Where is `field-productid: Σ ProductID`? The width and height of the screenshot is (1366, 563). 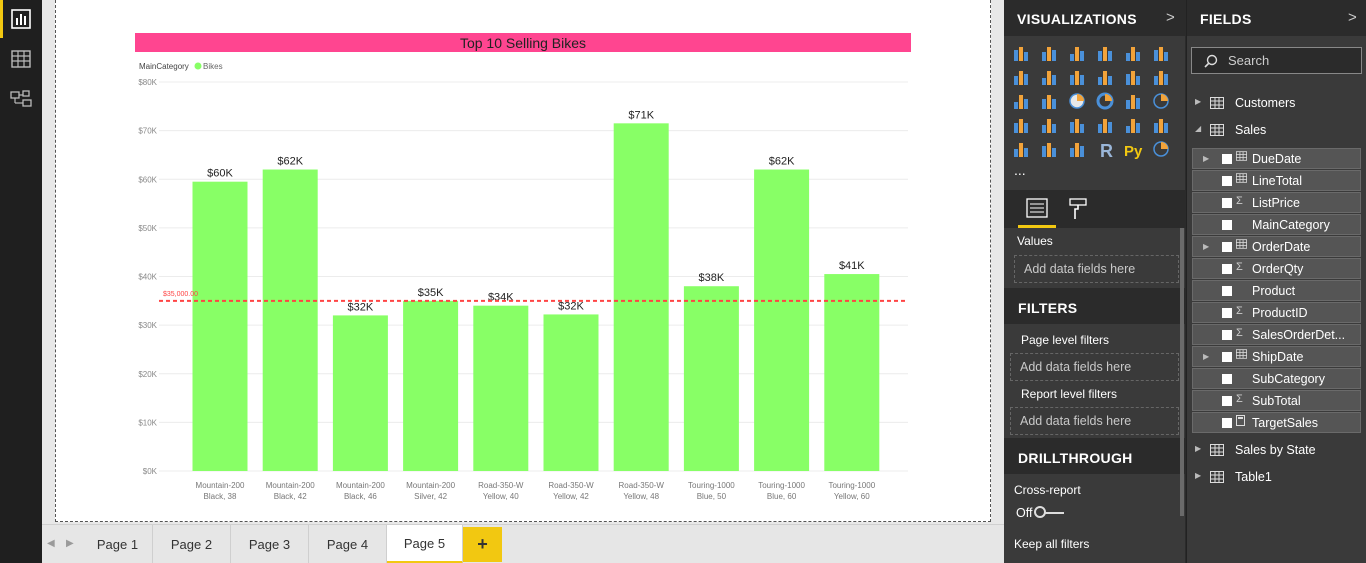 field-productid: Σ ProductID is located at coordinates (1276, 312).